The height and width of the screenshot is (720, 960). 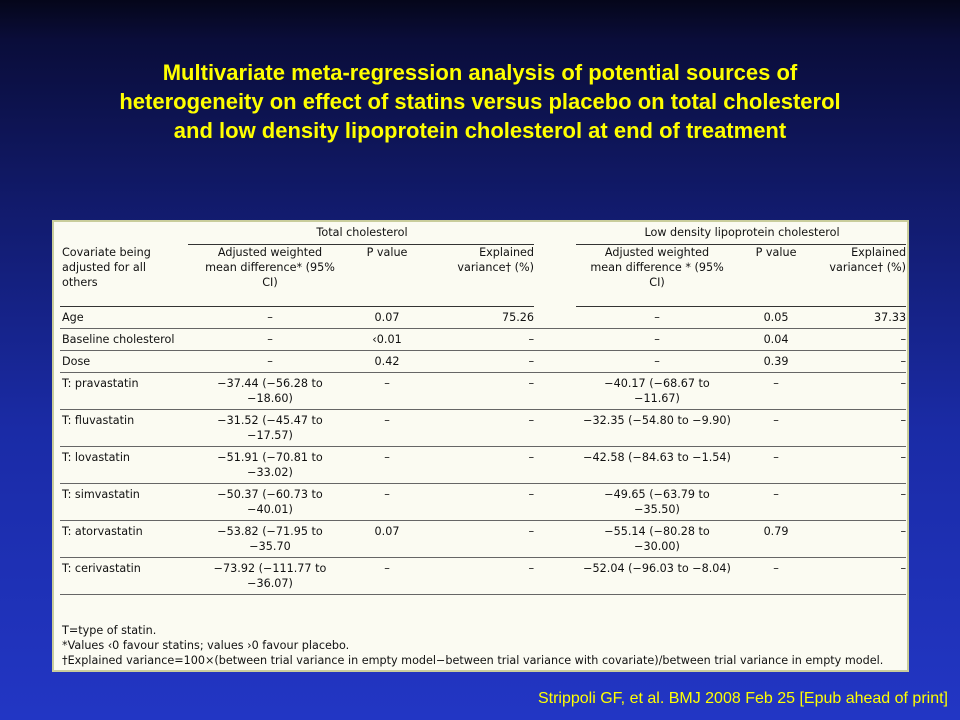 I want to click on ldl-wmd-cell: −49.65 (−63.79 to −35.50), so click(x=656, y=502).